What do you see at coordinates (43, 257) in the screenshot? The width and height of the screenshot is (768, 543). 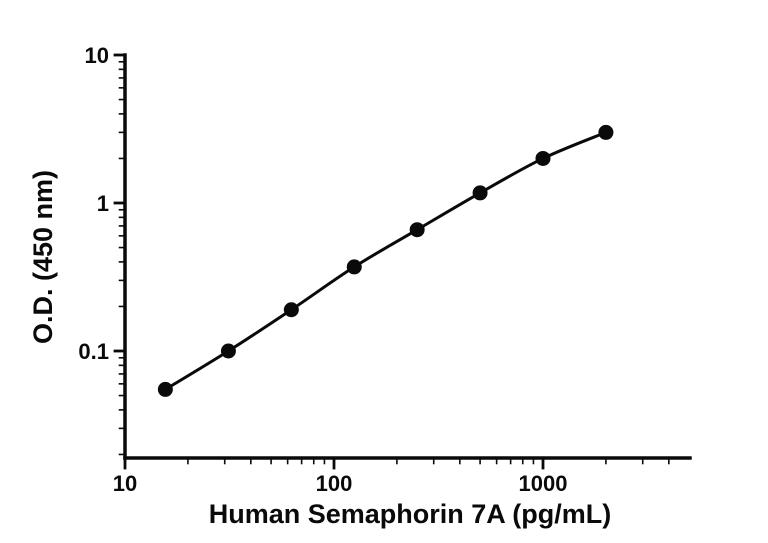 I see `y-axis-title: O.D. (450 nm)` at bounding box center [43, 257].